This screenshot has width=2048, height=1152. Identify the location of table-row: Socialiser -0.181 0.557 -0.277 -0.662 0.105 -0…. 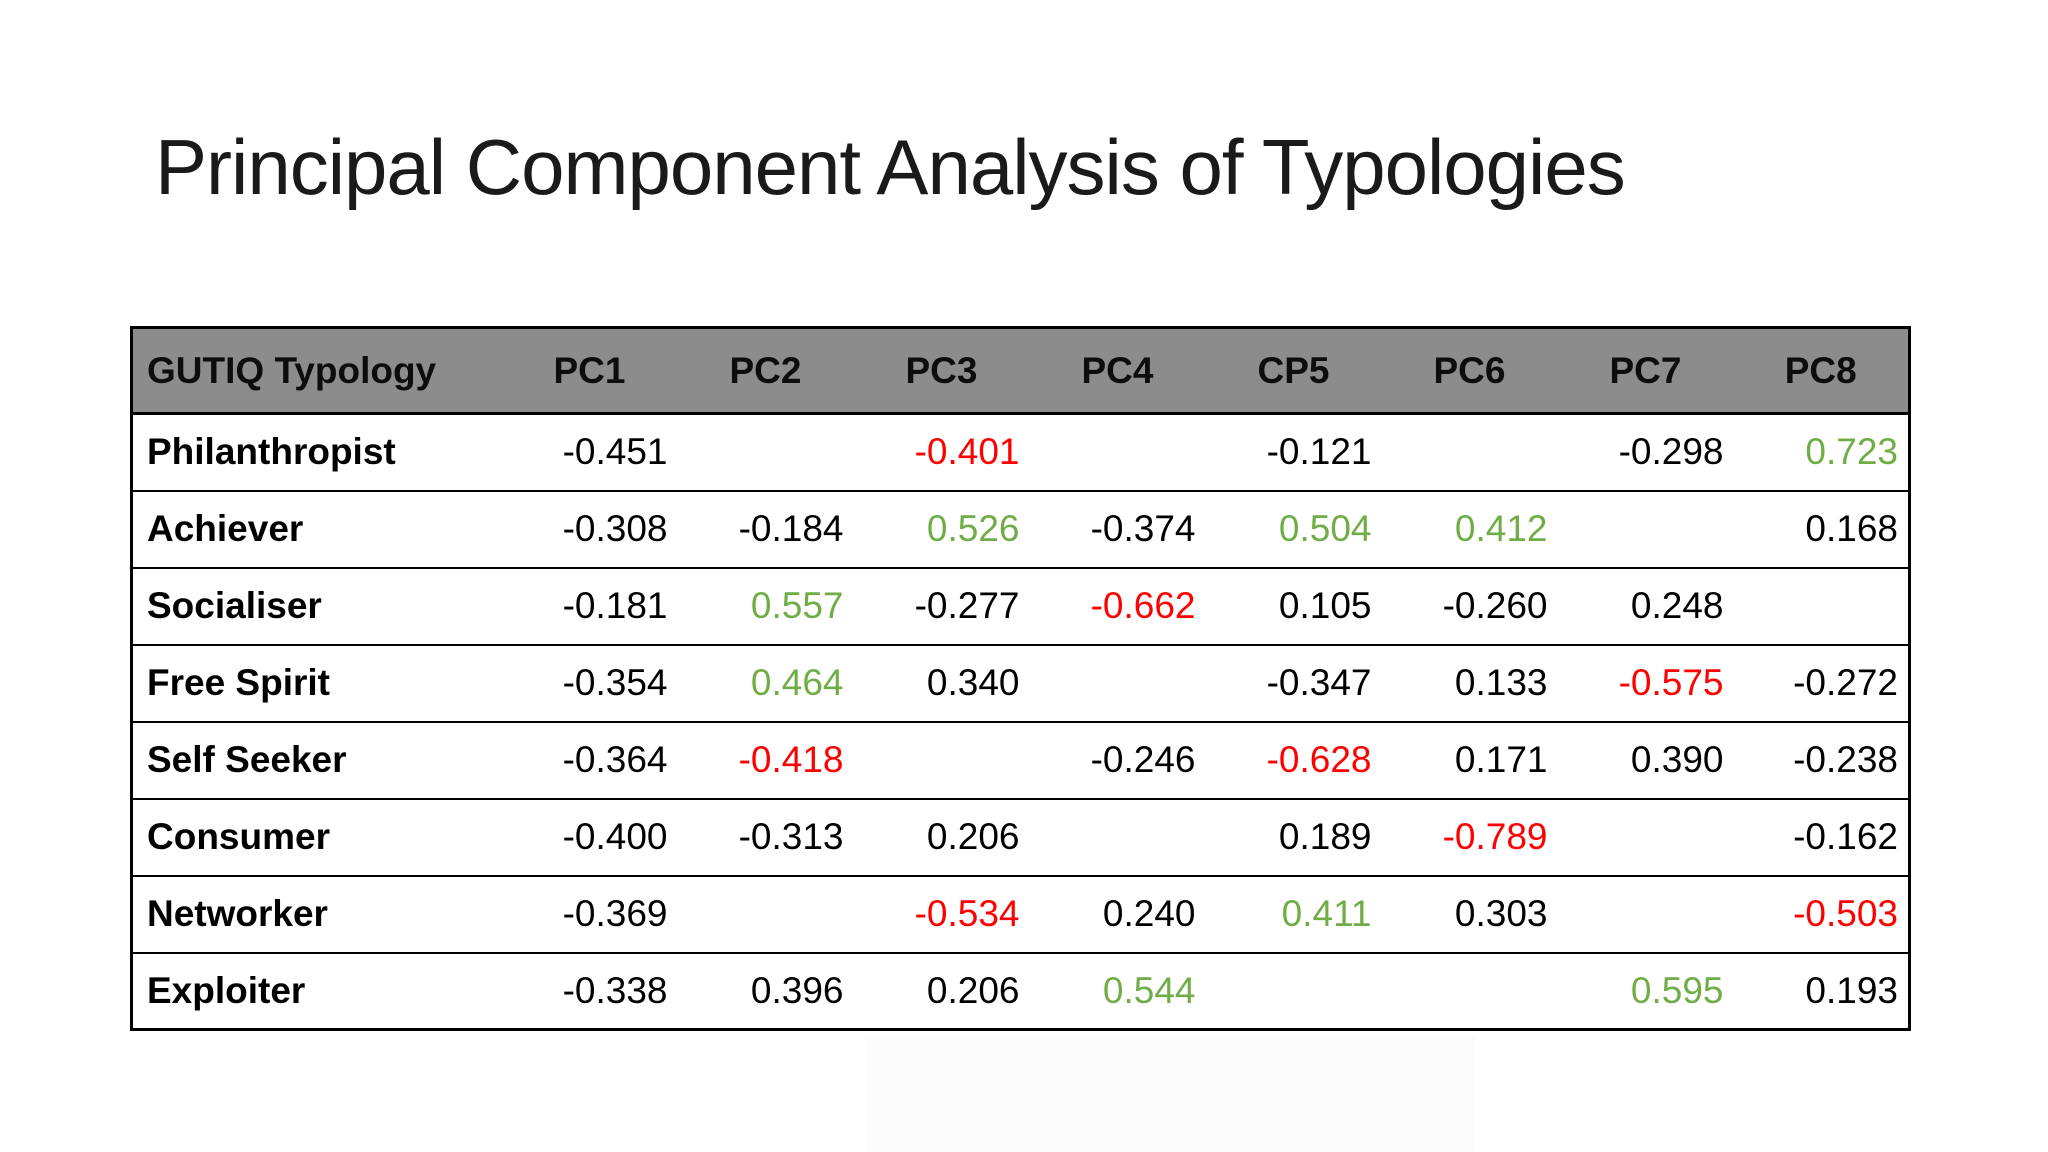
(1020, 605).